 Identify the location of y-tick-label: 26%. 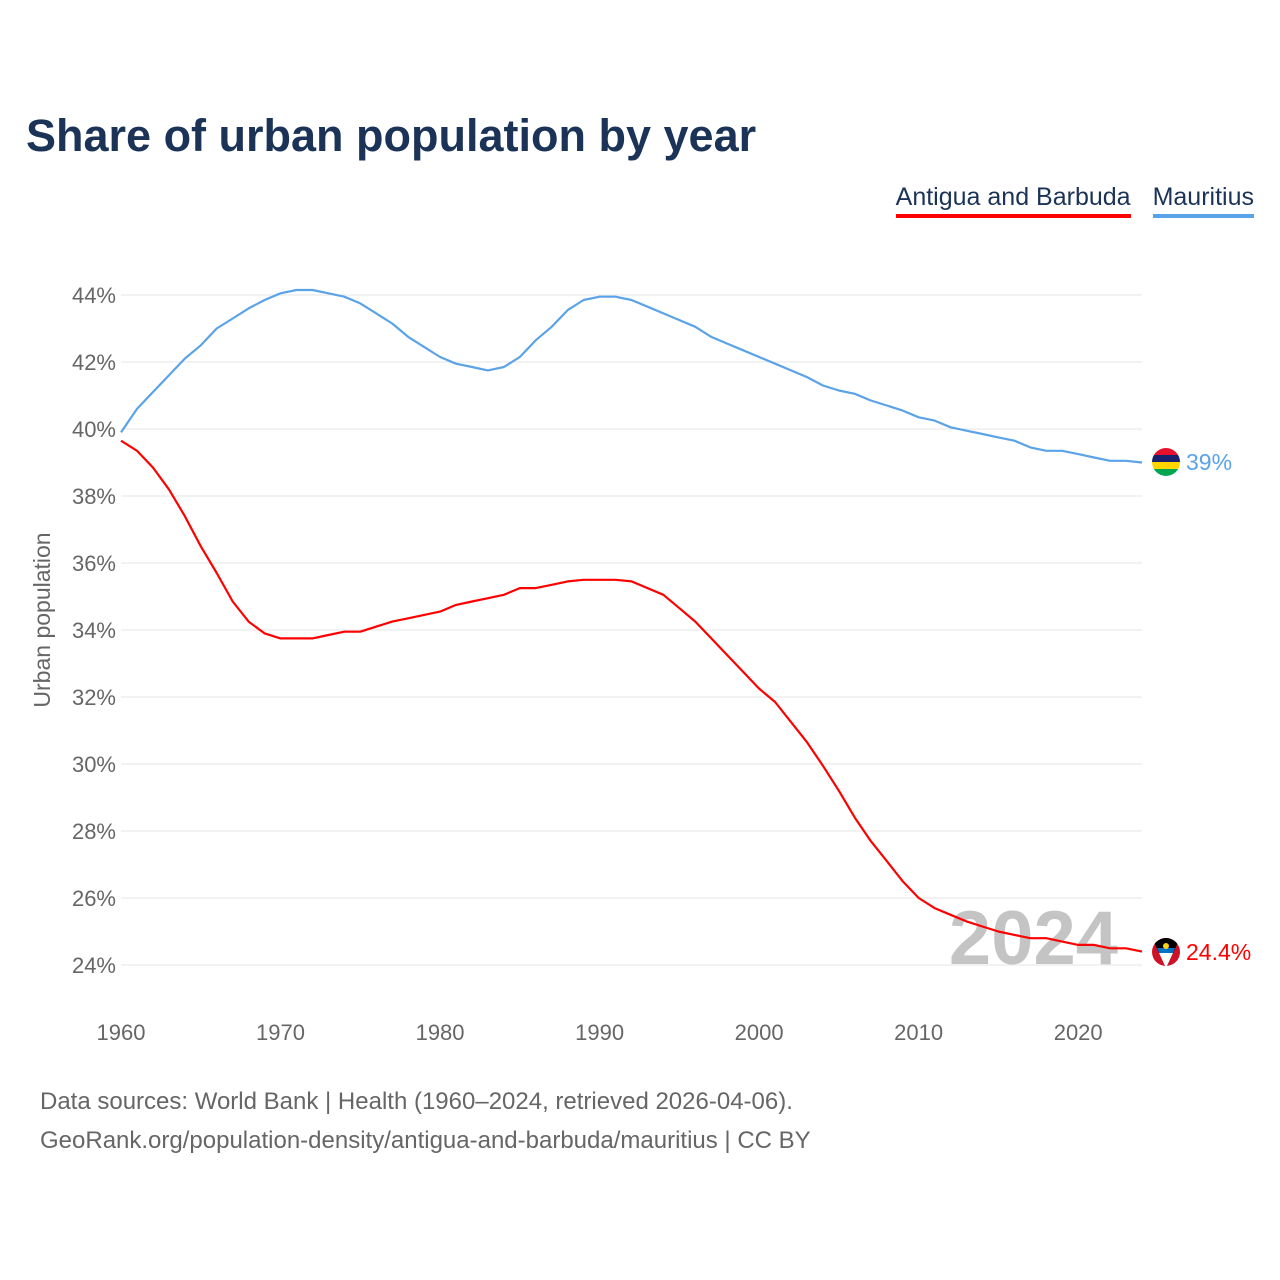
(94, 898).